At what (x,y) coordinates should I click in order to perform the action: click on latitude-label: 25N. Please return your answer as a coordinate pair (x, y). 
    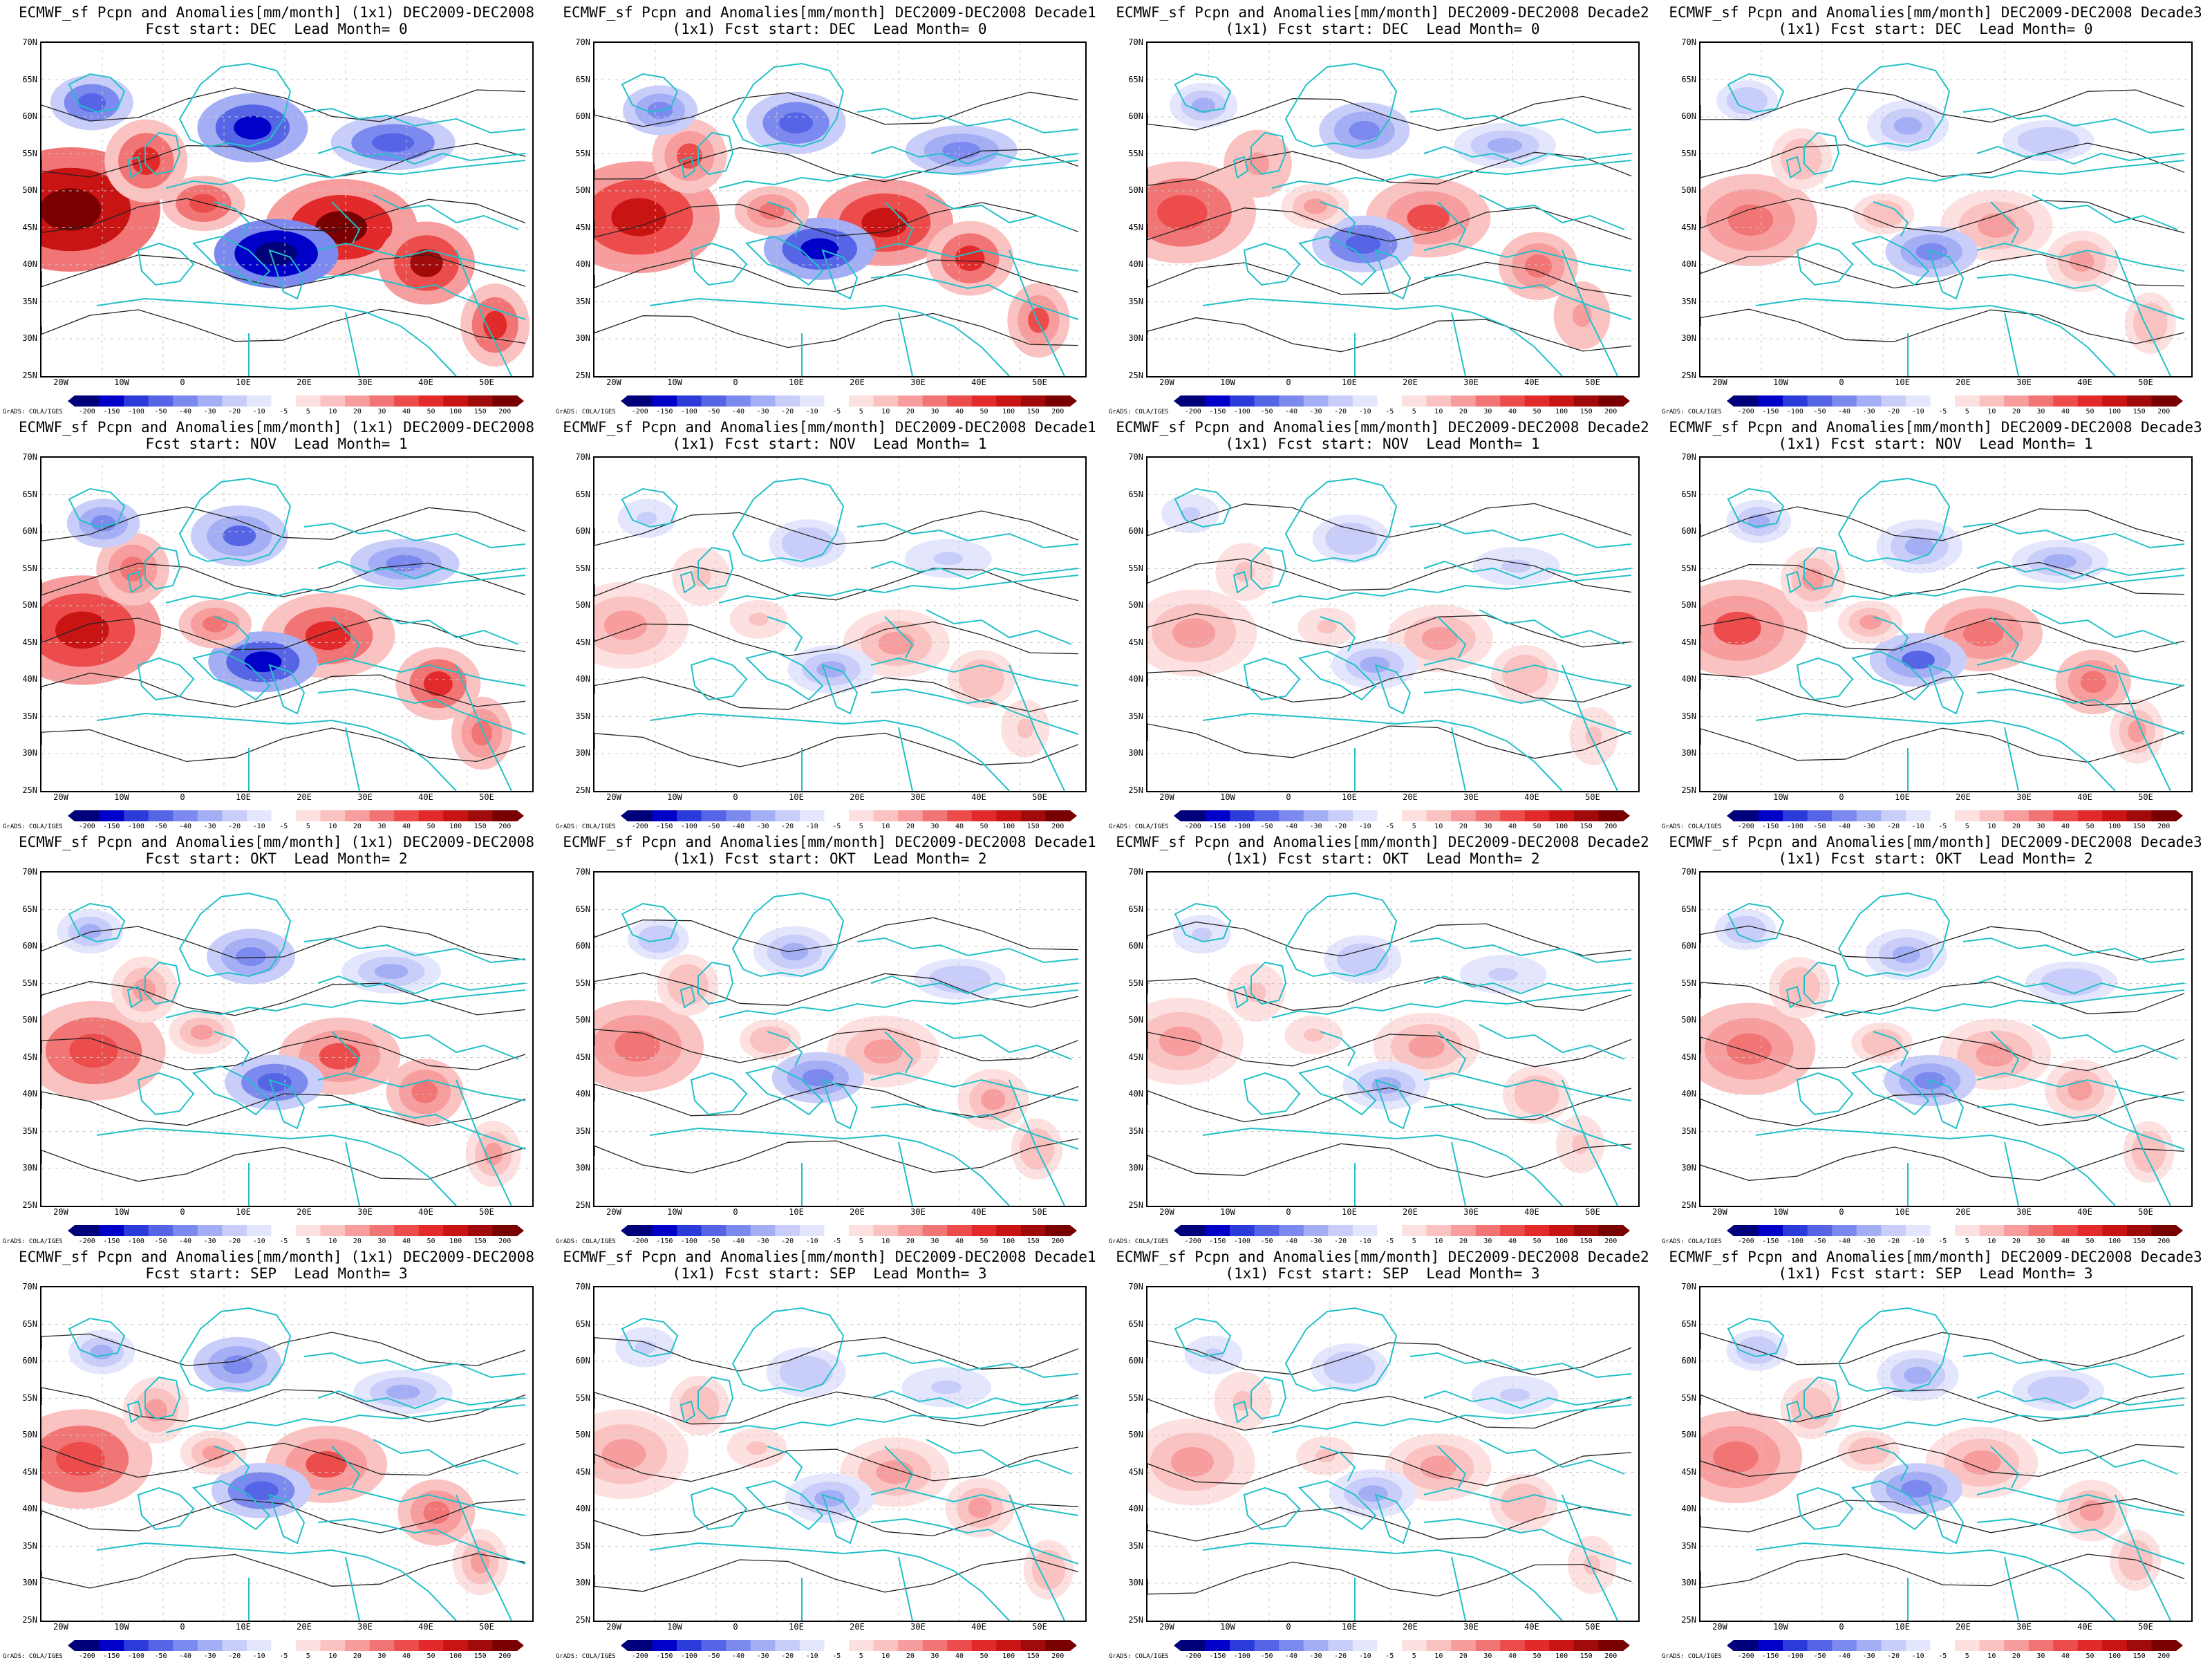
    Looking at the image, I should click on (582, 790).